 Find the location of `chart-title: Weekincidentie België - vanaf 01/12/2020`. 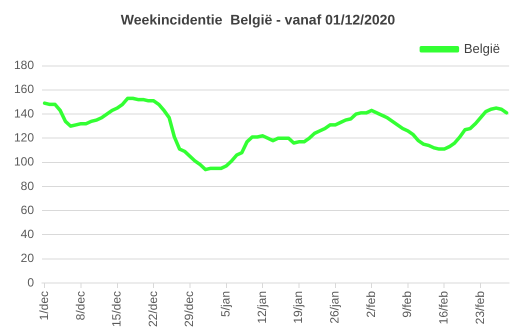

chart-title: Weekincidentie België - vanaf 01/12/2020 is located at coordinates (258, 19).